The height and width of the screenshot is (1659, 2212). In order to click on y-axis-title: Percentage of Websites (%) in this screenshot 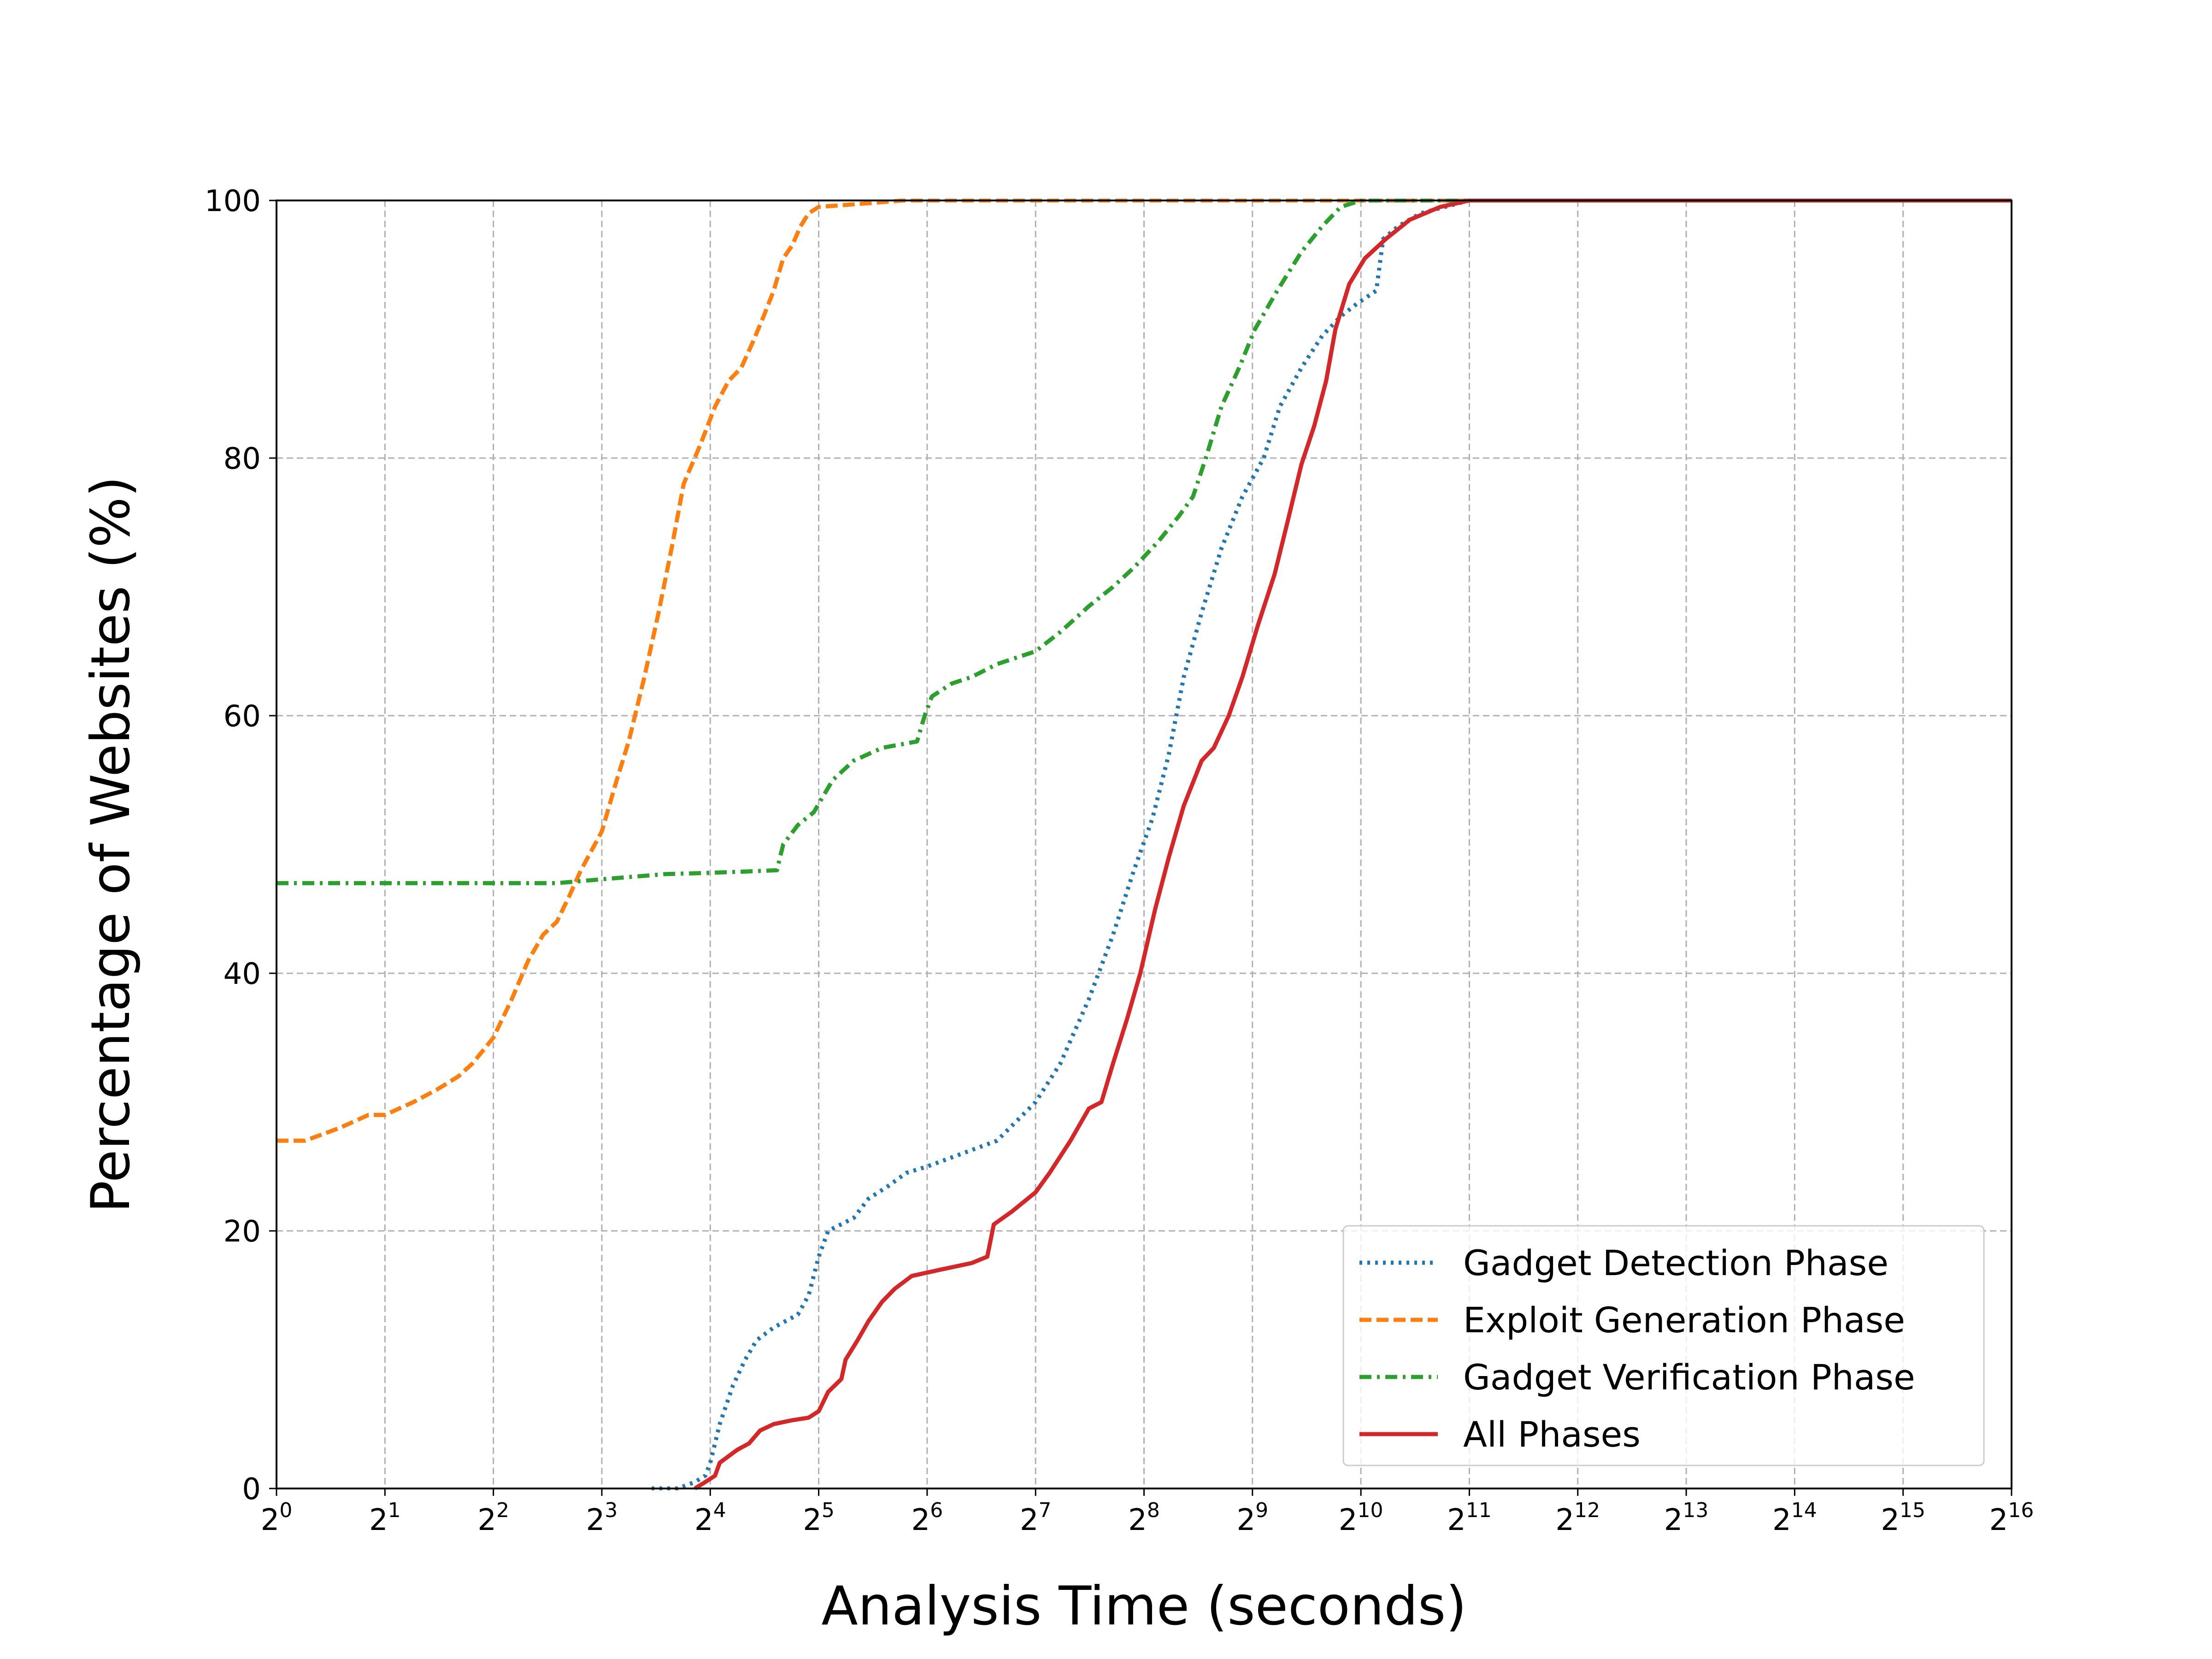, I will do `click(111, 844)`.